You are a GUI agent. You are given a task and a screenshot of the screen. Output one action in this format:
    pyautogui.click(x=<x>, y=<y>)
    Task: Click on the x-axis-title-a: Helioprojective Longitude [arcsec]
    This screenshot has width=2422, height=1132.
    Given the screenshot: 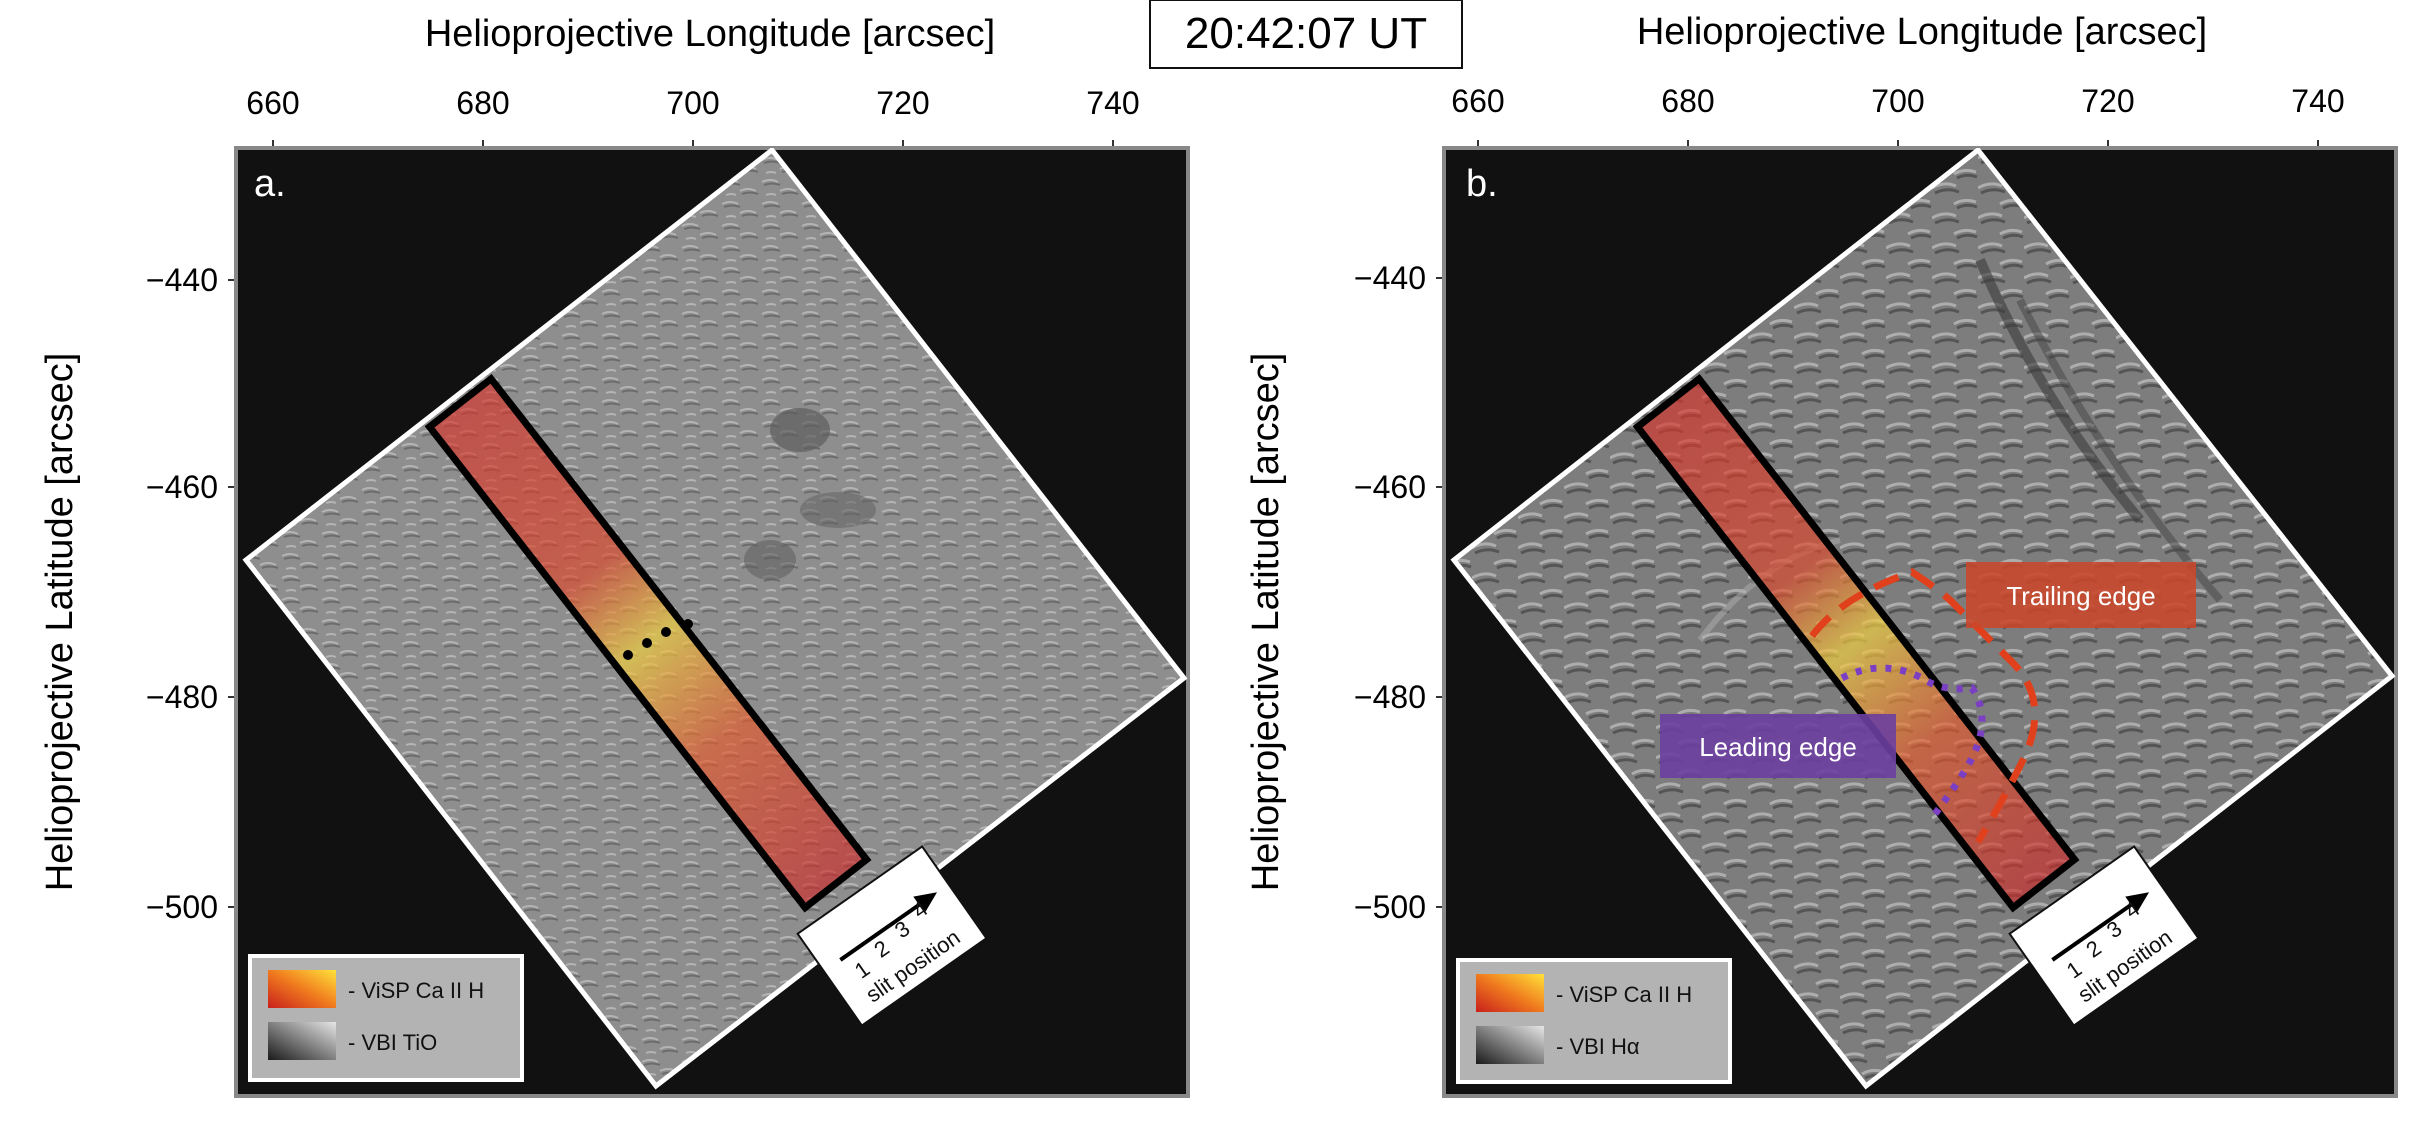 What is the action you would take?
    pyautogui.click(x=710, y=34)
    